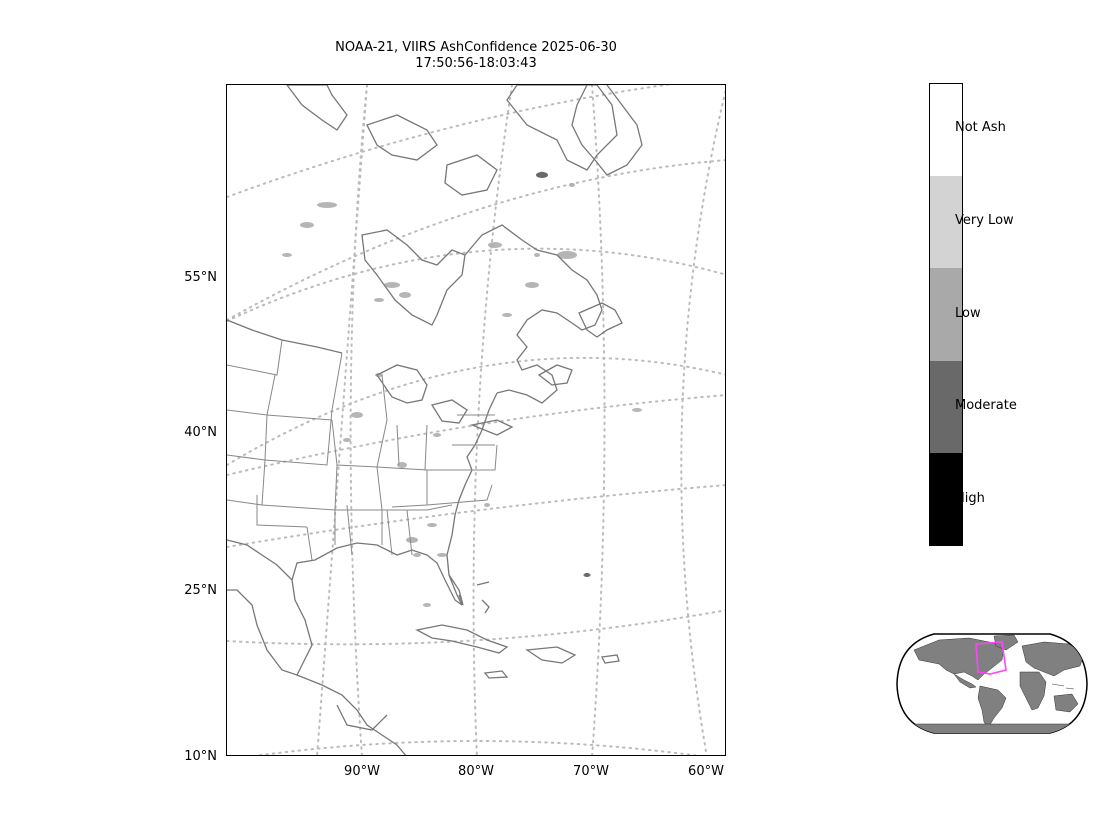 This screenshot has width=1120, height=840. What do you see at coordinates (946, 222) in the screenshot?
I see `colorbar-segment-very-low` at bounding box center [946, 222].